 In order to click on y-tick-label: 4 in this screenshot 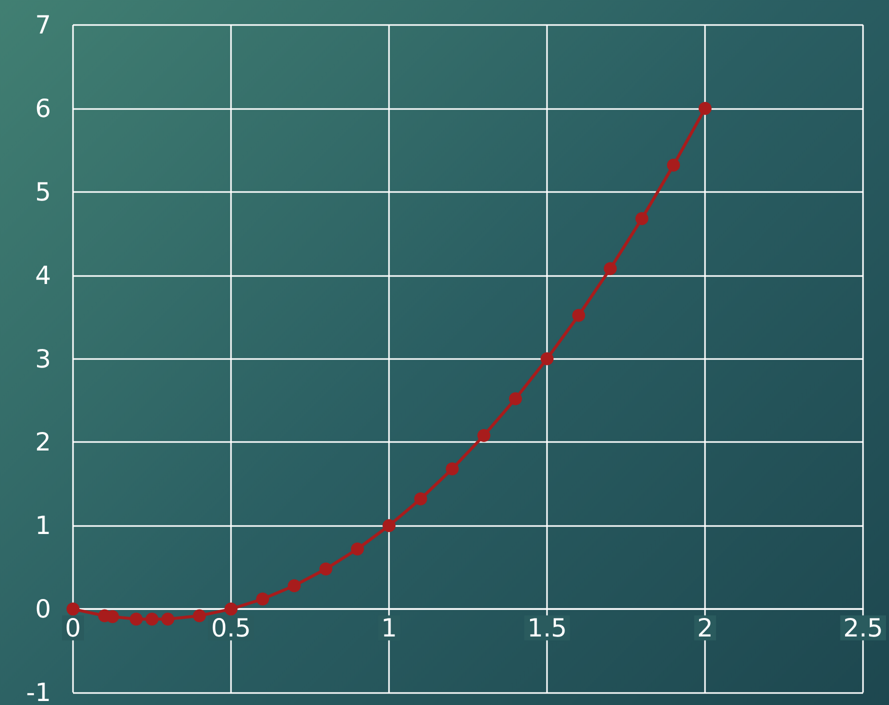, I will do `click(43, 275)`.